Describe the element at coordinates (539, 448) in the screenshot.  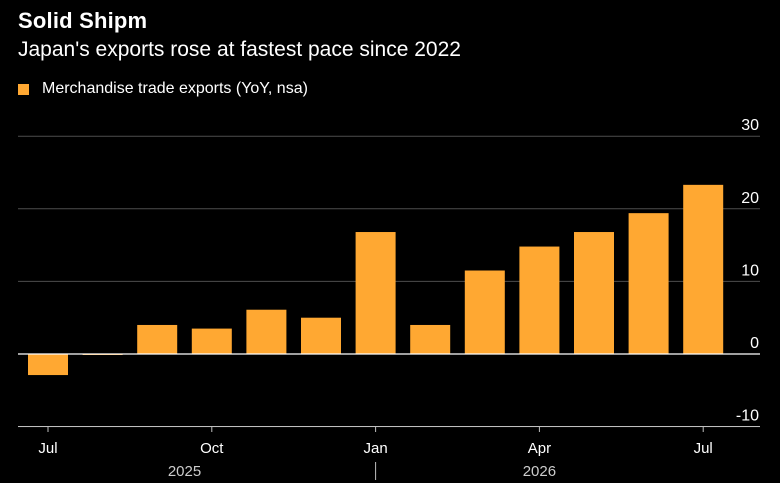
I see `x-tick-label: Apr` at that location.